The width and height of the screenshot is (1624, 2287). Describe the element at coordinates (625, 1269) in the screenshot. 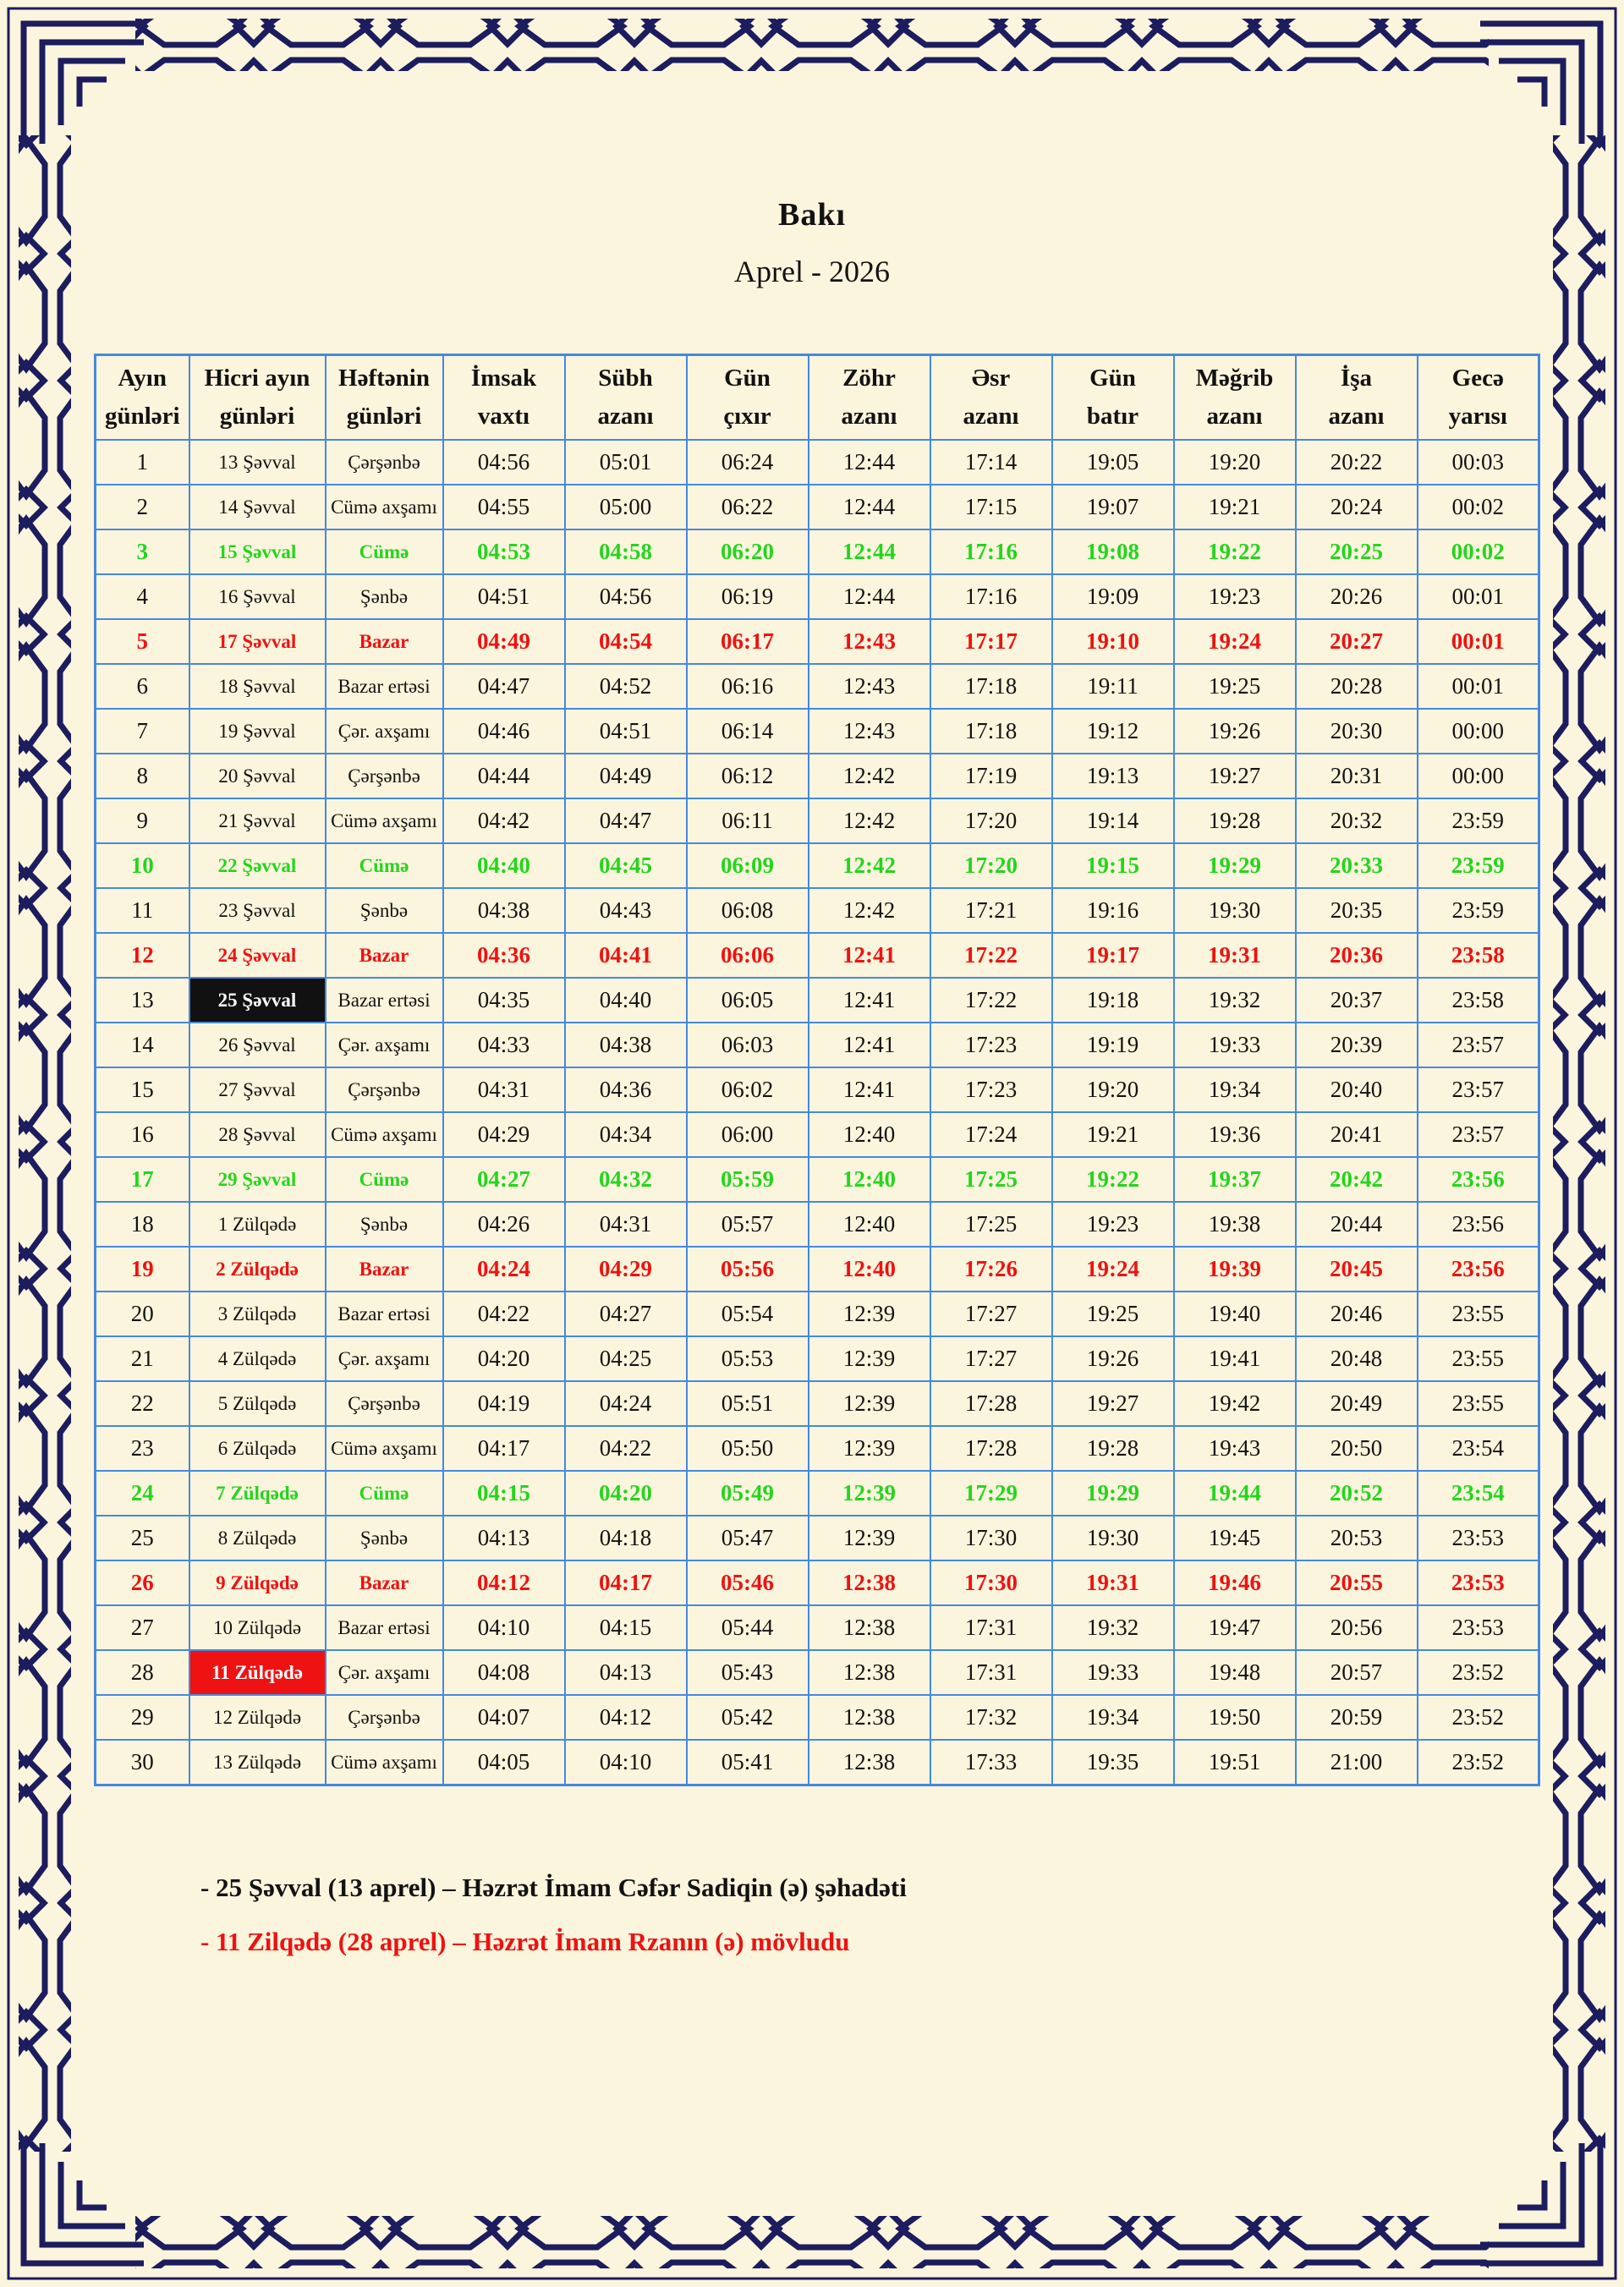

I see `time-cell: 04:29` at that location.